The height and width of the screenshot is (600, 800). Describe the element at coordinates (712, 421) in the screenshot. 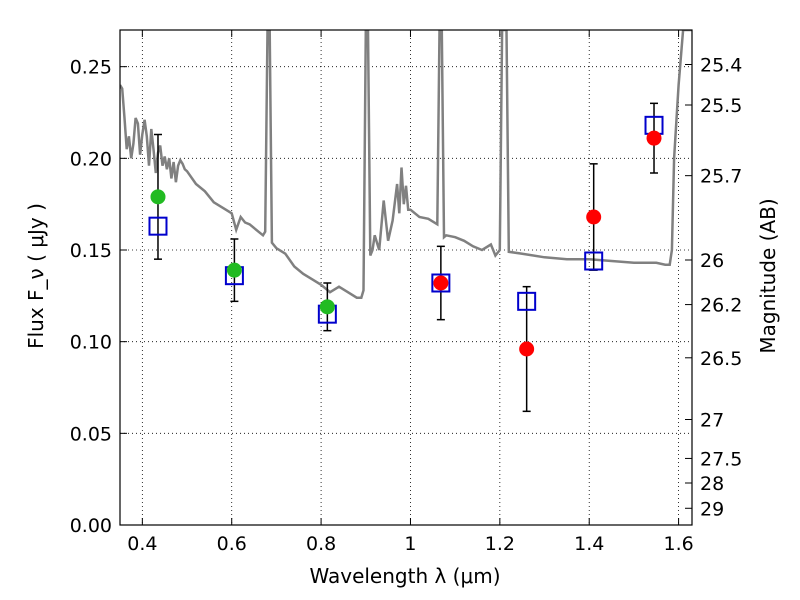

I see `mag-tick-label: 27` at that location.